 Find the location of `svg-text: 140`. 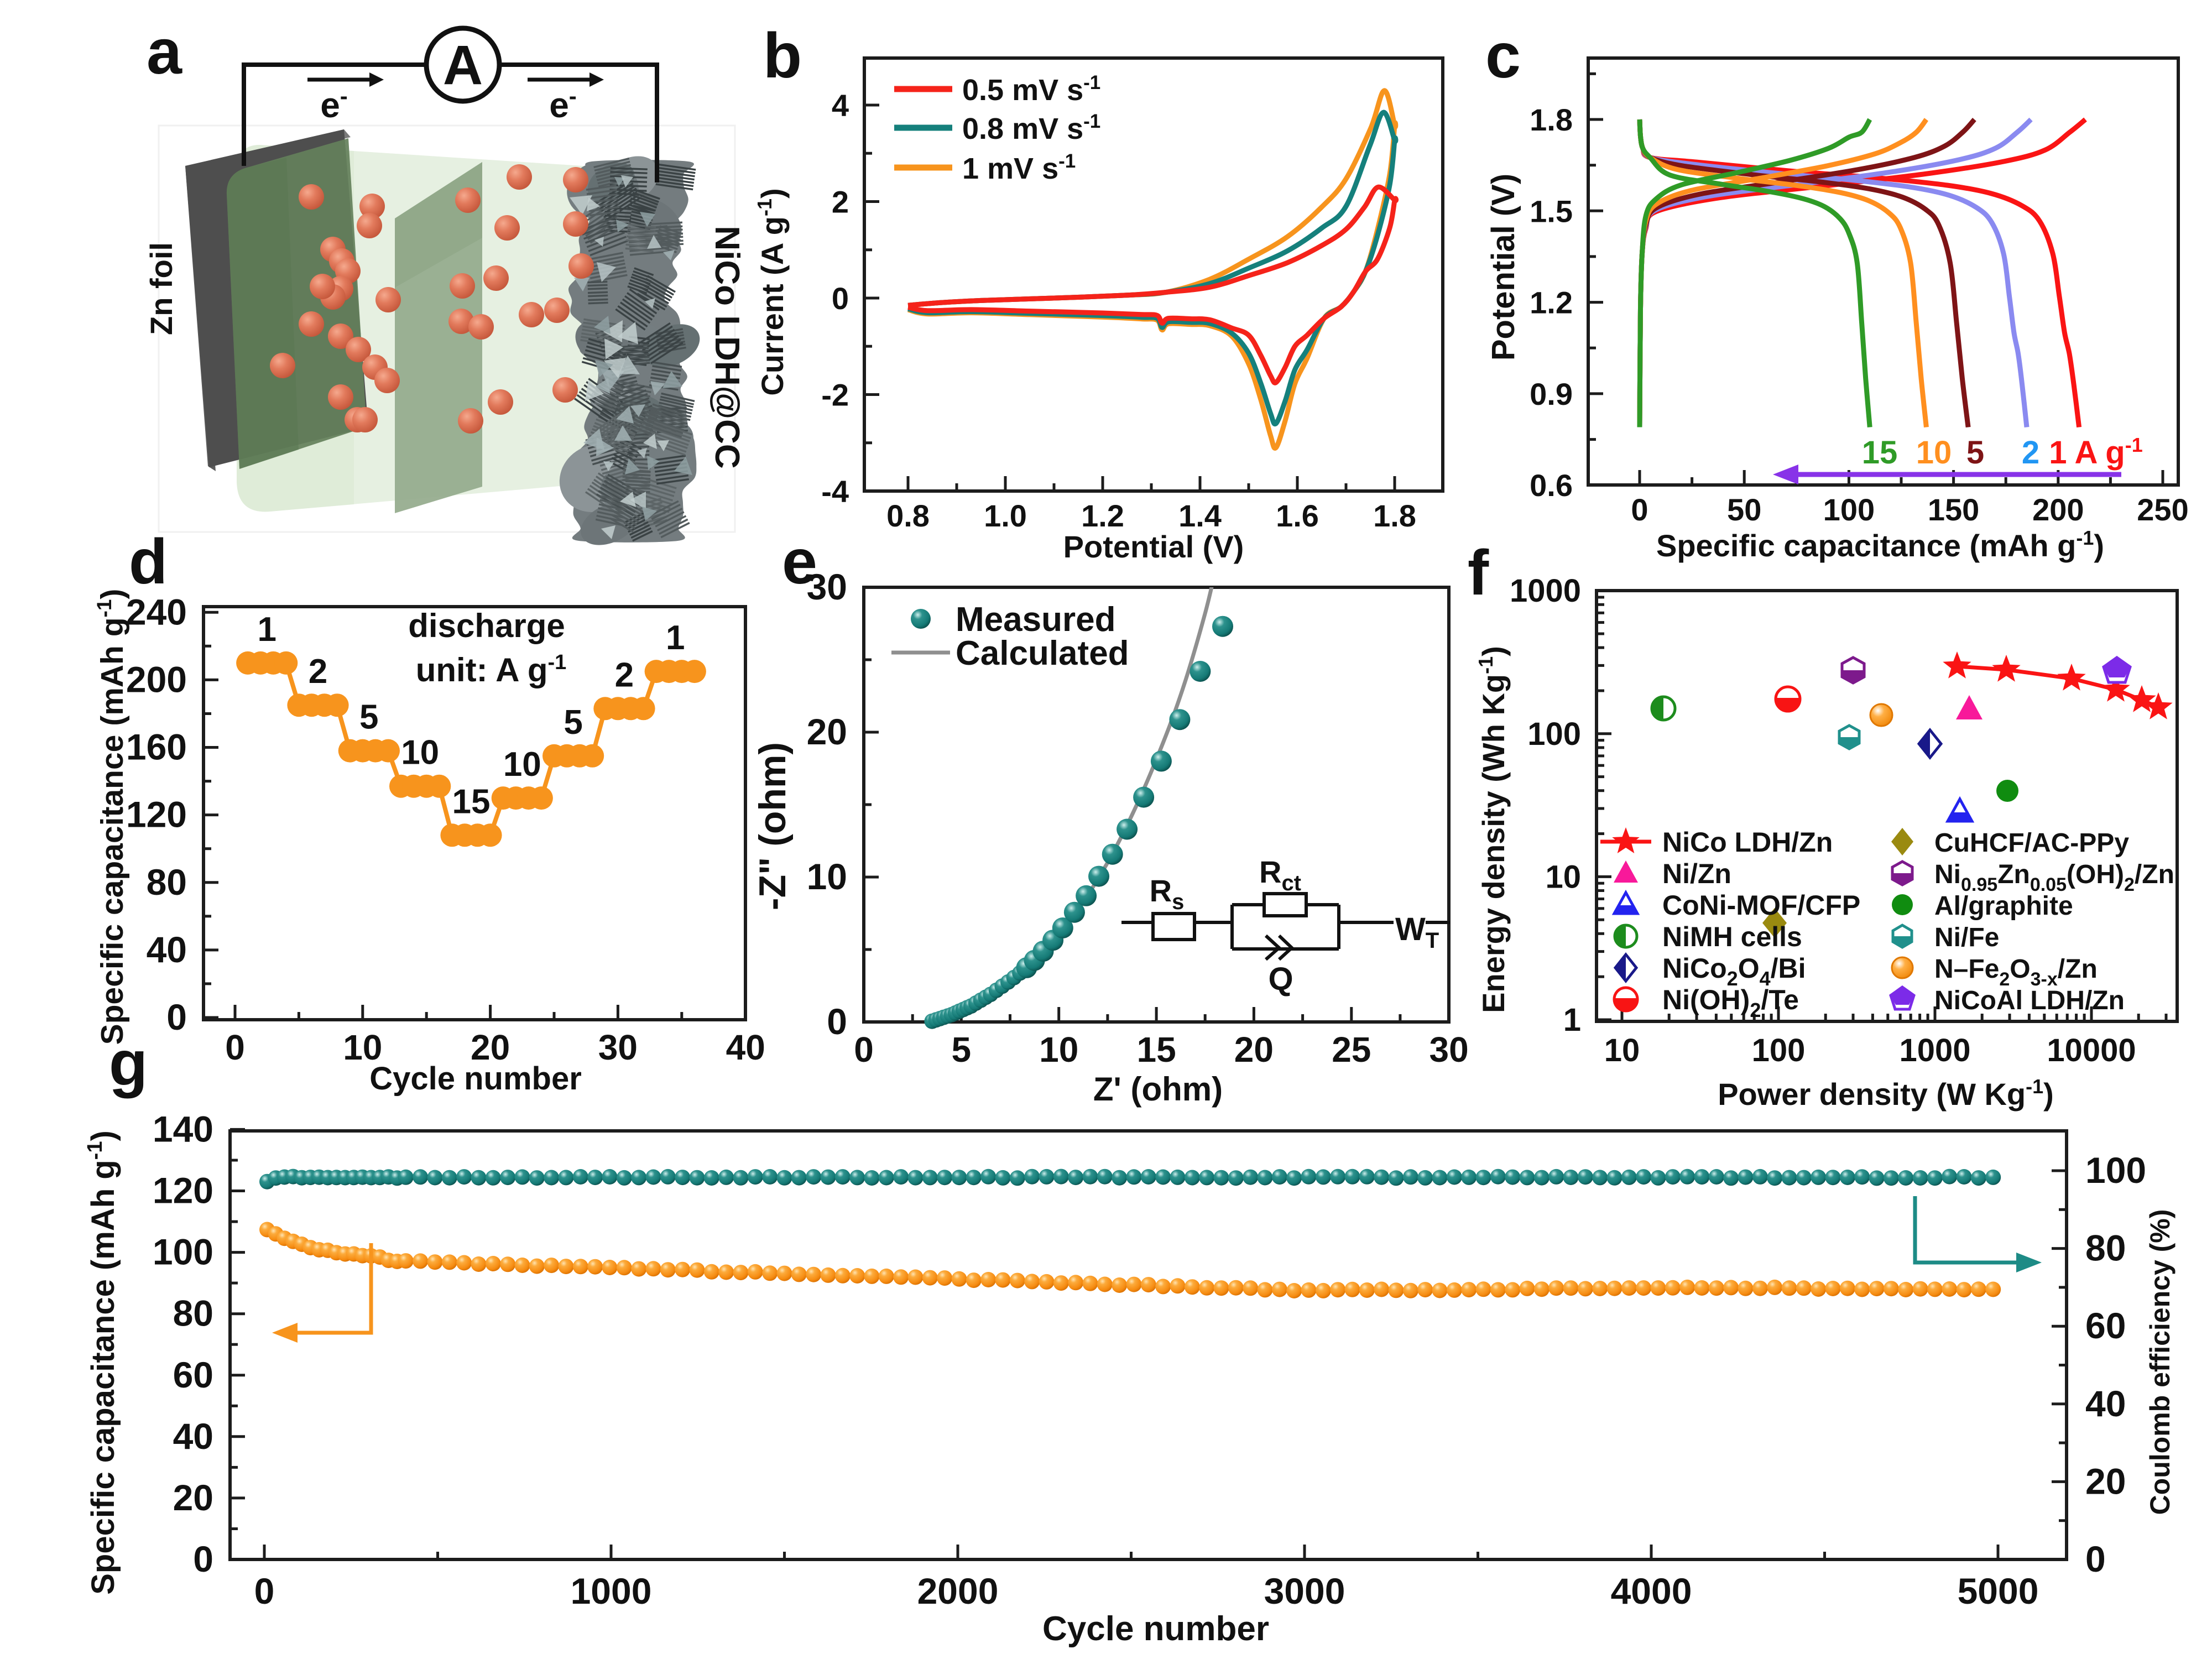

svg-text: 140 is located at coordinates (183, 1129).